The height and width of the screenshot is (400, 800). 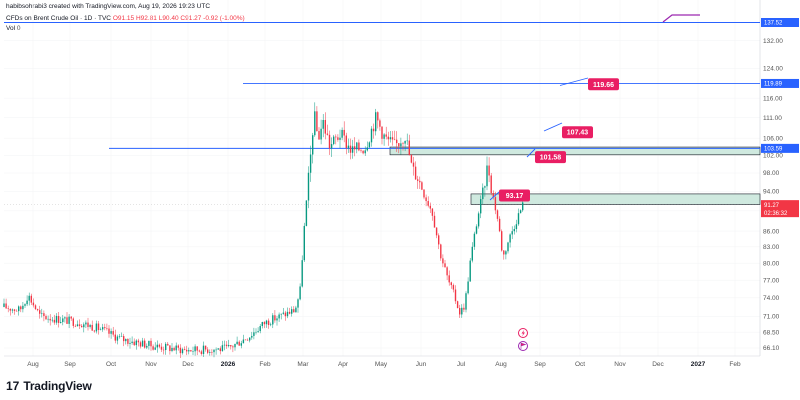 I want to click on volume-label: Vol, so click(x=11, y=28).